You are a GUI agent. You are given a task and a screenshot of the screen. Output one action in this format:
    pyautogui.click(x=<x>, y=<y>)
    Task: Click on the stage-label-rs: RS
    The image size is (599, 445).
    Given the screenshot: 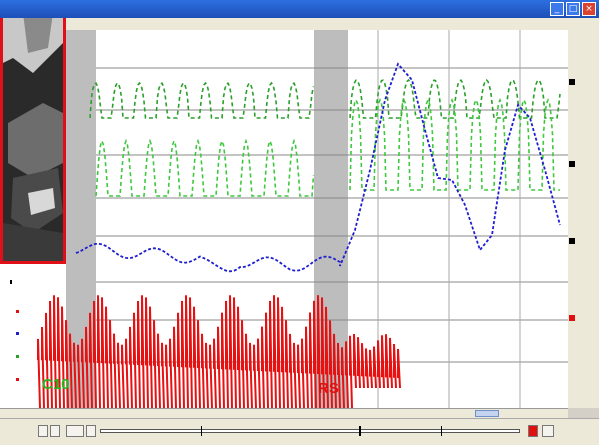 What is the action you would take?
    pyautogui.click(x=328, y=388)
    